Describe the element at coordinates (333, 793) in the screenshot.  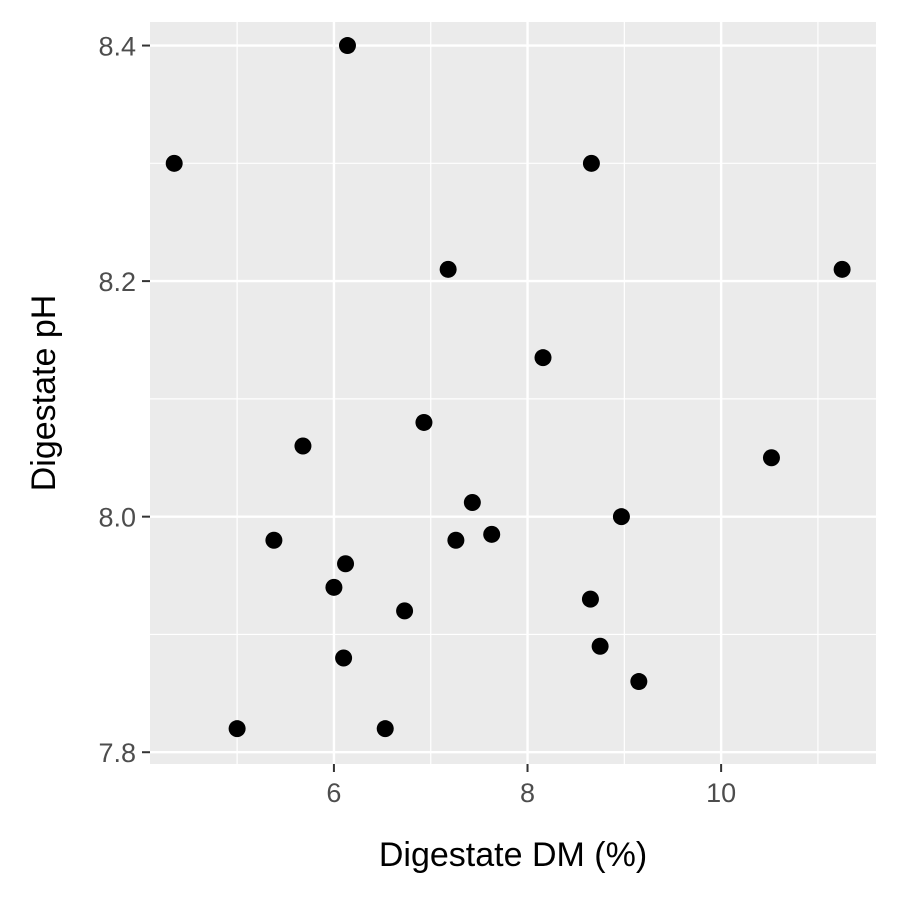
I see `x-tick-label: 6` at that location.